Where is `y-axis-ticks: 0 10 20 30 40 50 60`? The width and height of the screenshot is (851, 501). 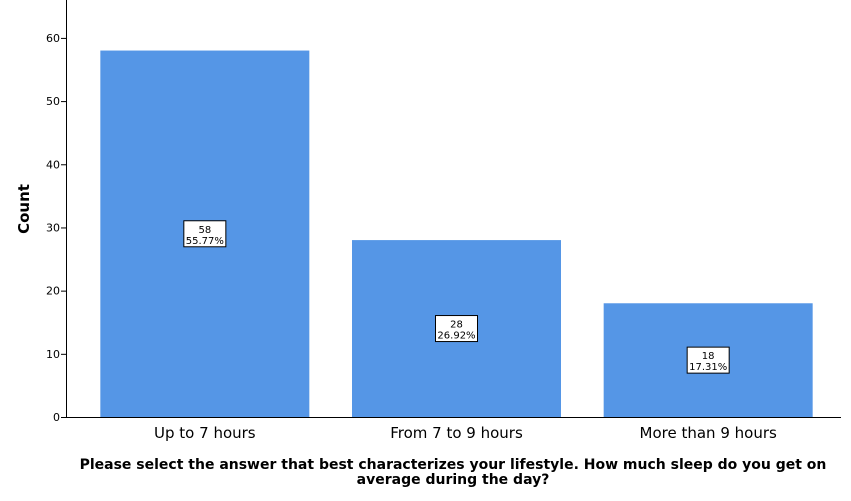 y-axis-ticks: 0 10 20 30 40 50 60 is located at coordinates (56, 228).